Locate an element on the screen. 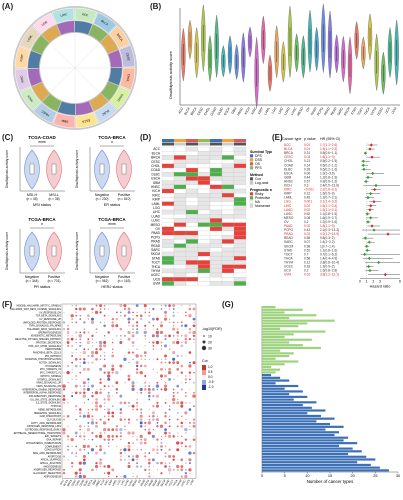 The image size is (403, 500). pathway-label: HALLMARK_KRAS_SIGNALING is located at coordinates (44, 329).